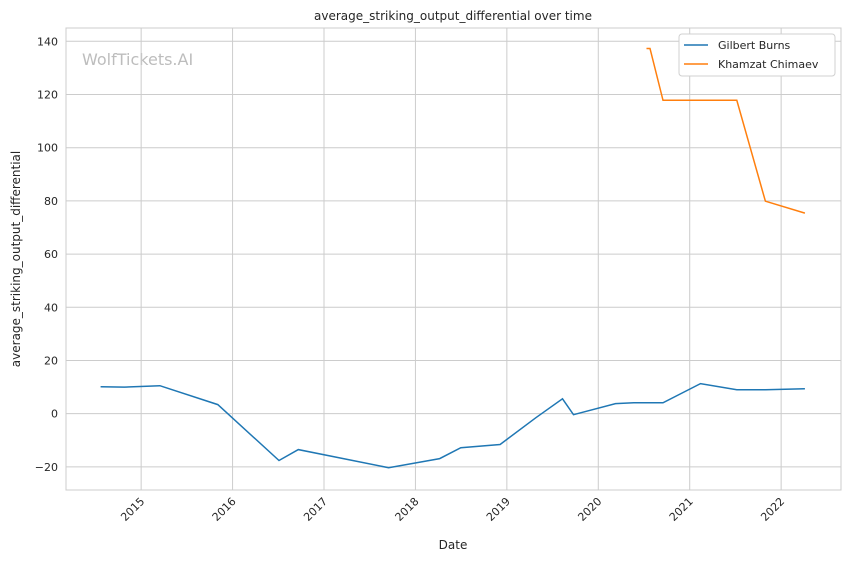  I want to click on y-tick-label: 20, so click(51, 360).